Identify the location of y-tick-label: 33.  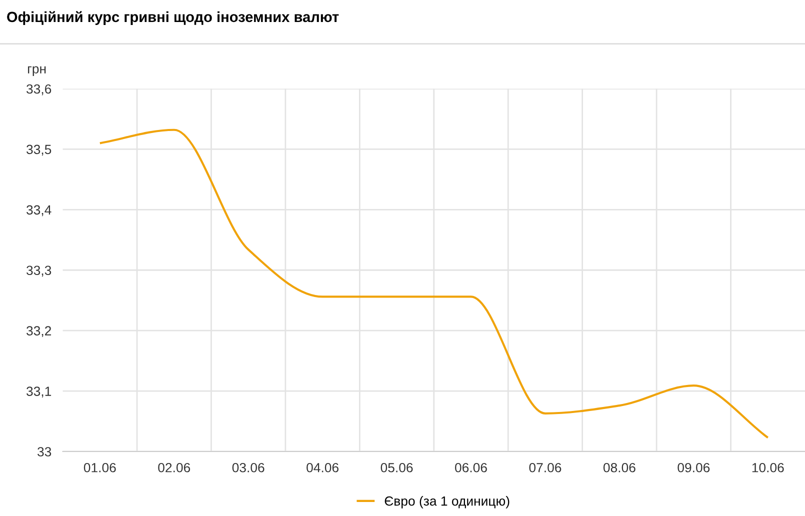
(45, 451).